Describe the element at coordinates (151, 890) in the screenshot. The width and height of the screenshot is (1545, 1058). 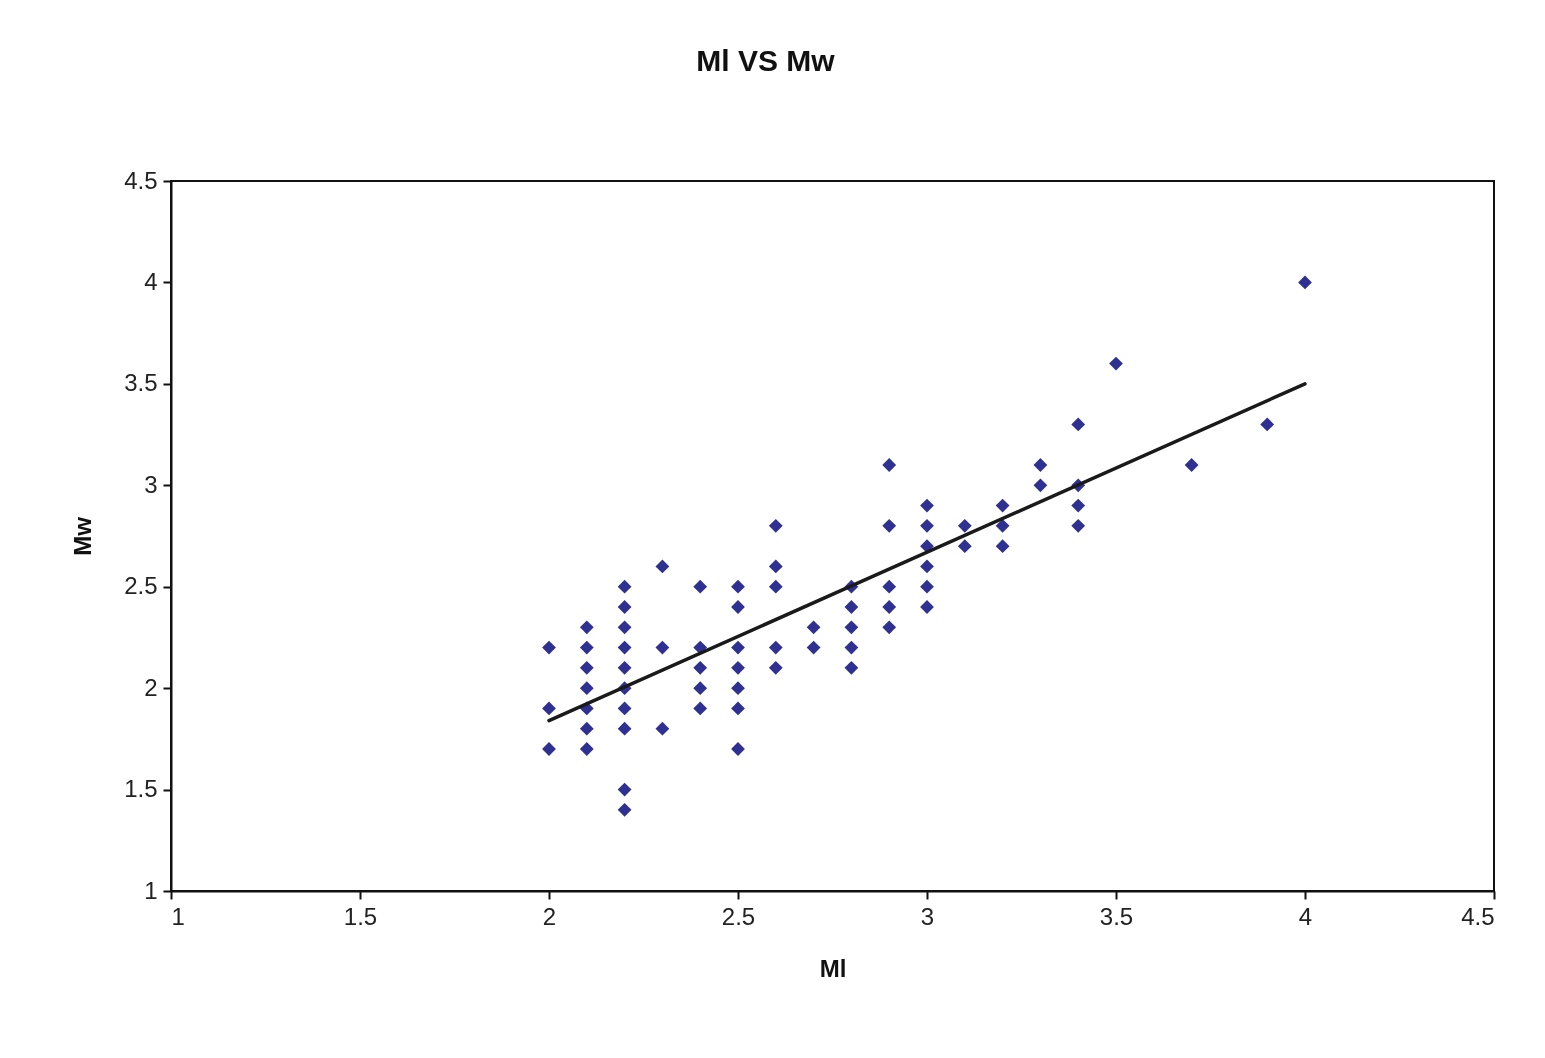
I see `y-tick-label: 1` at that location.